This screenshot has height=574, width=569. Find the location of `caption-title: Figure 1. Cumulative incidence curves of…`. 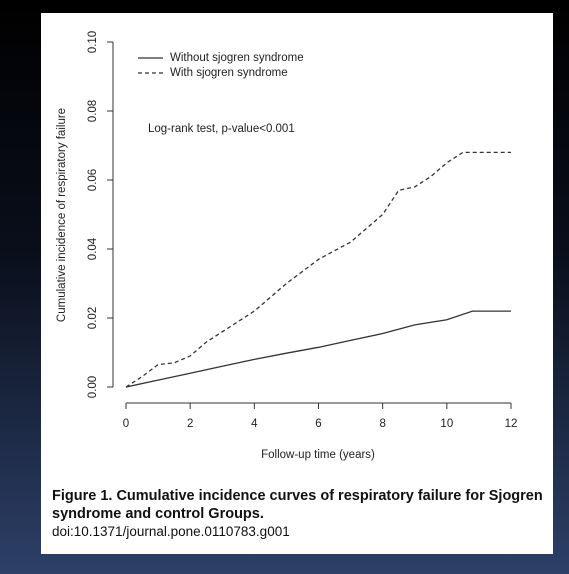

caption-title: Figure 1. Cumulative incidence curves of… is located at coordinates (297, 505).